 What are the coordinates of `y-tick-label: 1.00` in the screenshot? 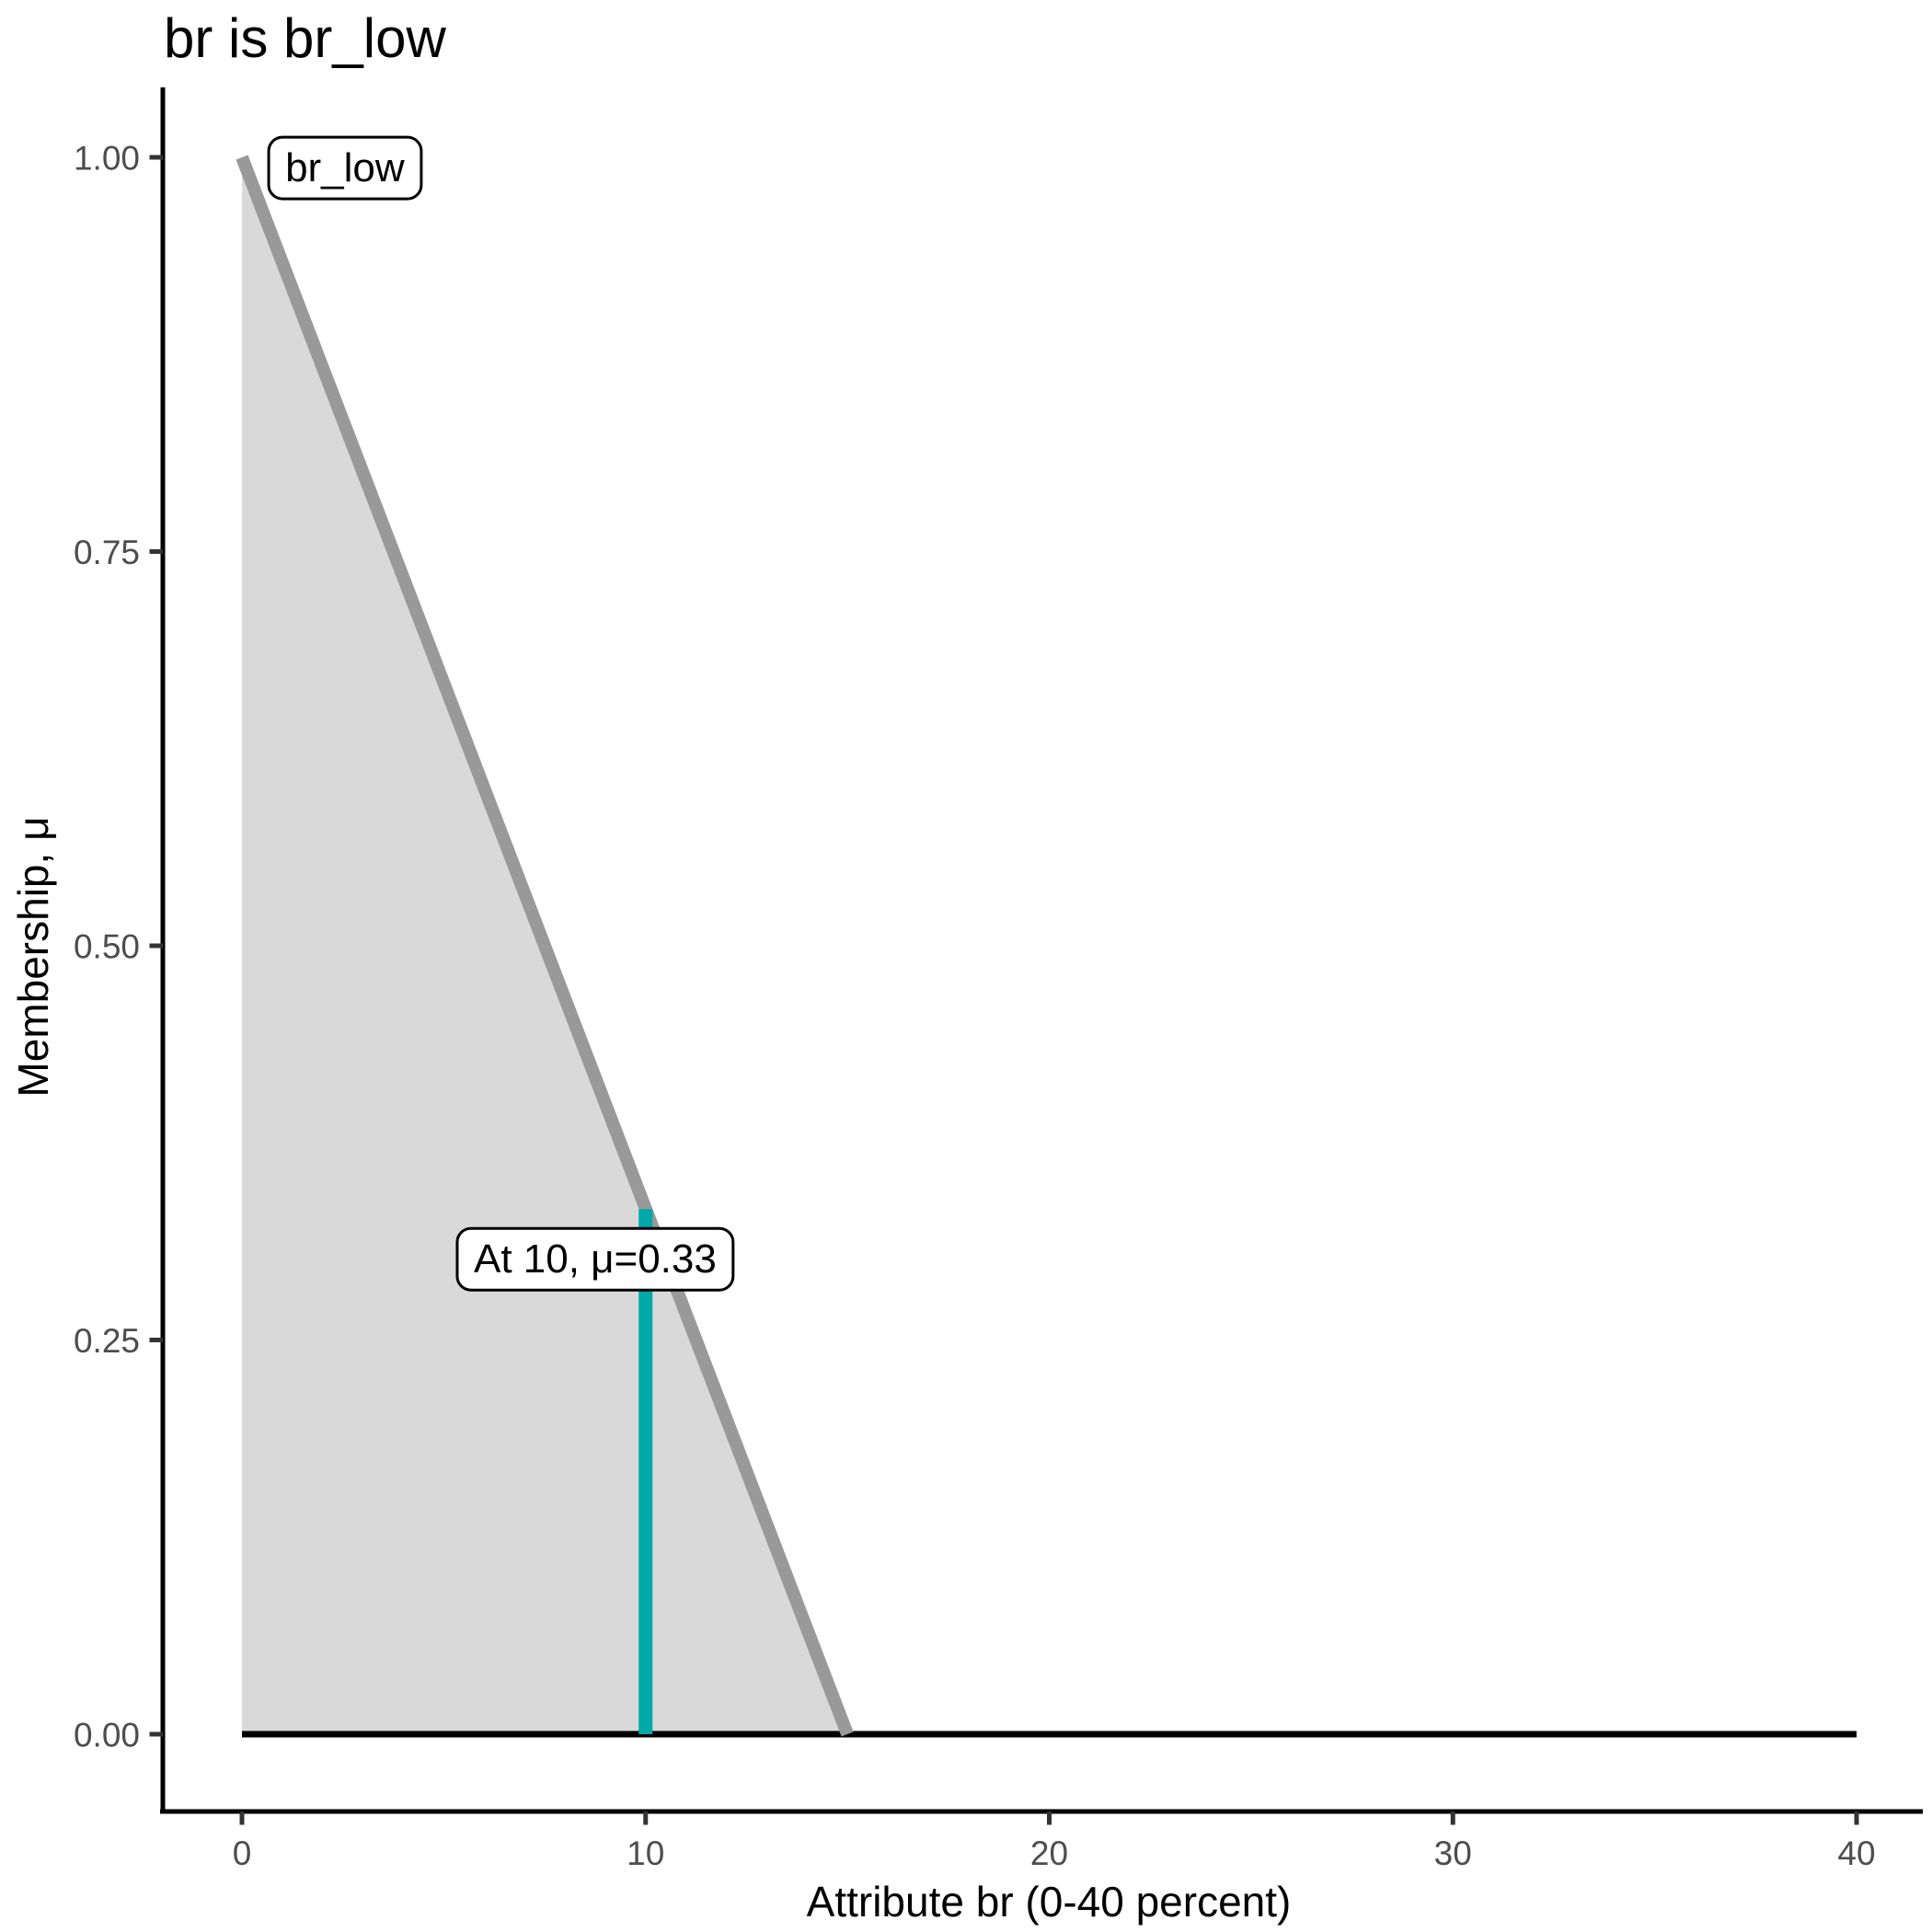 It's located at (107, 158).